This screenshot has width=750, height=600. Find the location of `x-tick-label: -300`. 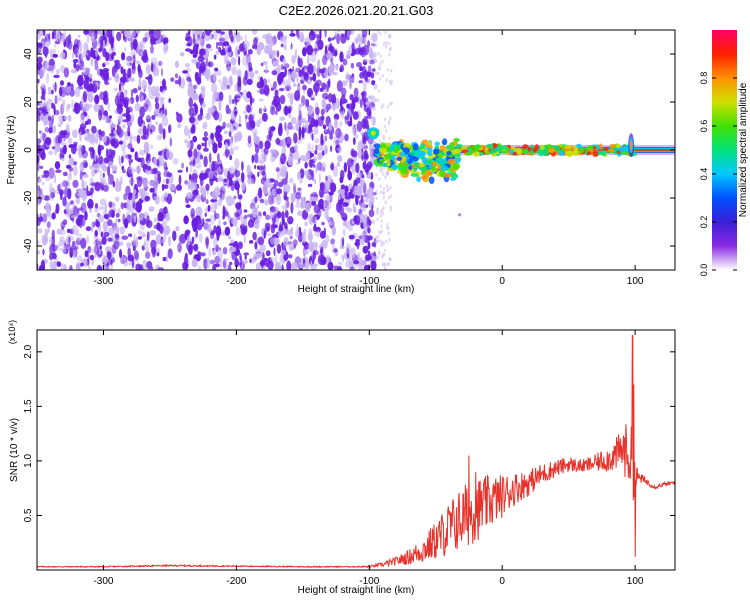

x-tick-label: -300 is located at coordinates (103, 581).